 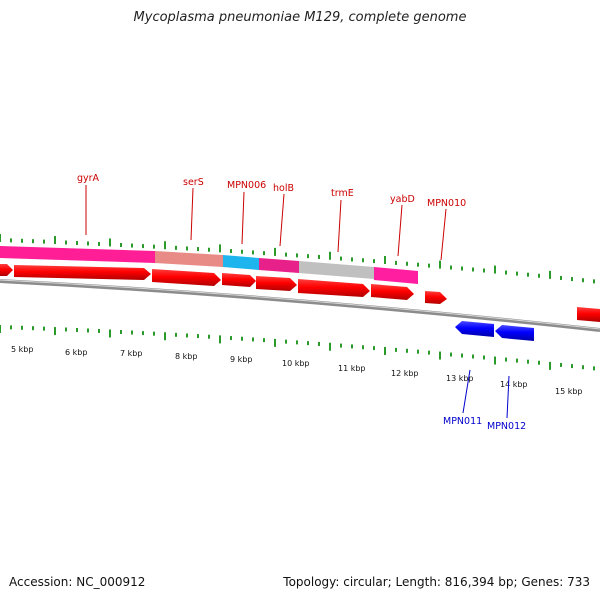 I want to click on forward-gene-labels, so click(x=266, y=223).